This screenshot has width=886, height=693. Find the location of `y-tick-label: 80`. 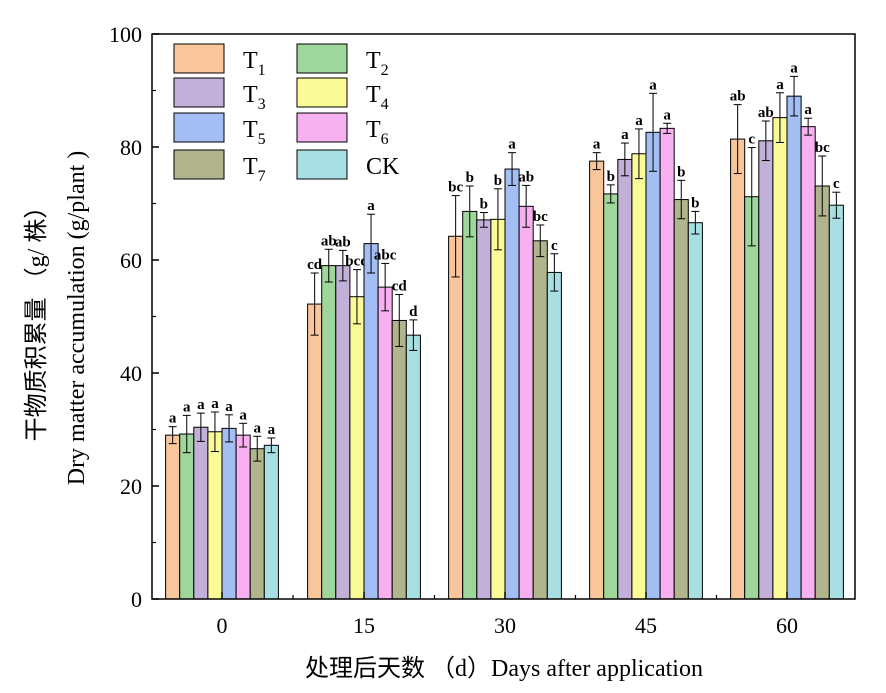

y-tick-label: 80 is located at coordinates (131, 147).